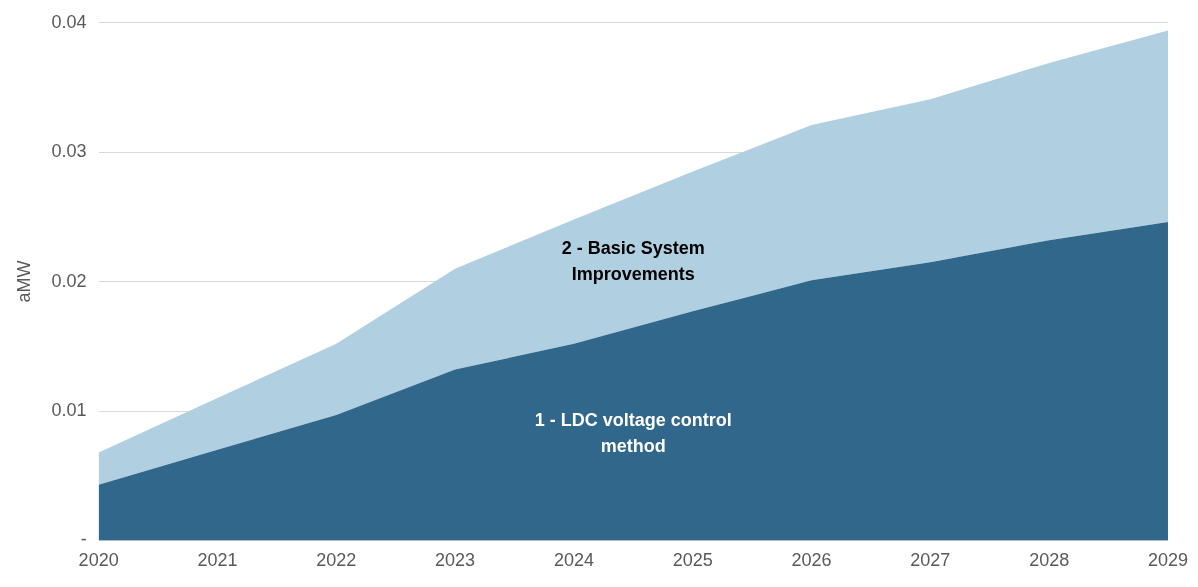 This screenshot has width=1198, height=587. Describe the element at coordinates (69, 280) in the screenshot. I see `y-tick-label: 0.02` at that location.